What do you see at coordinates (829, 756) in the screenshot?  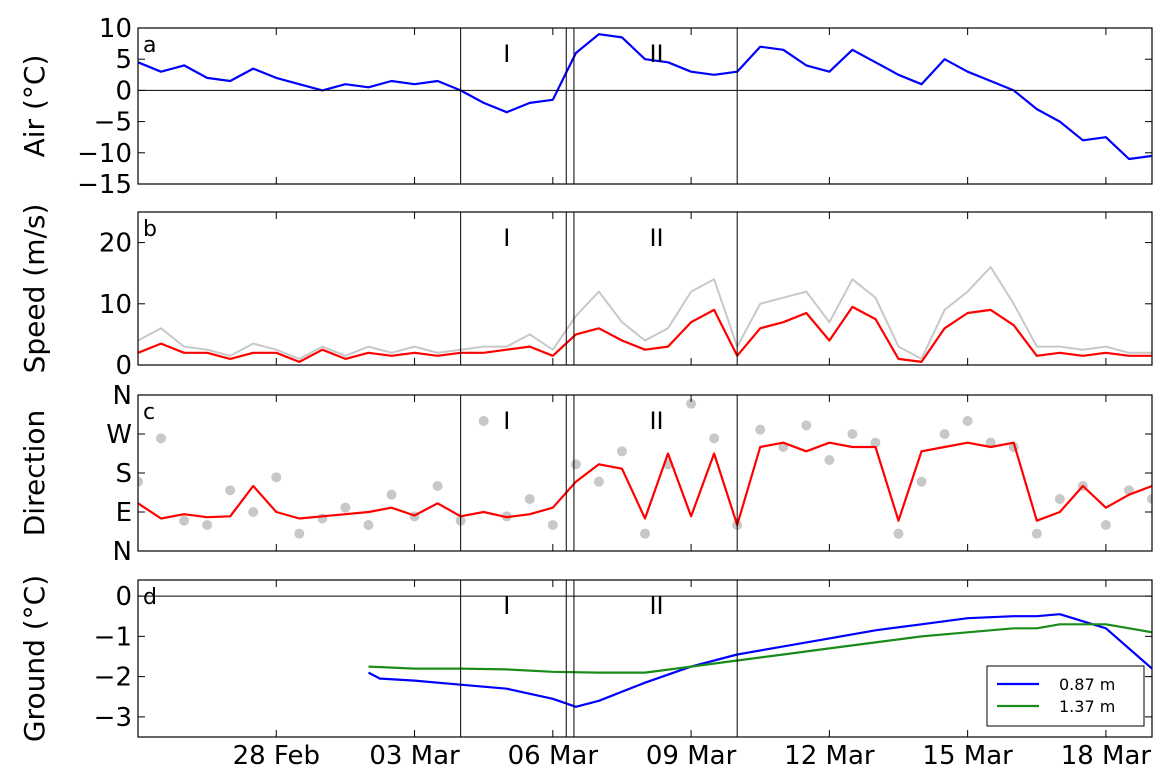 I see `x-tick-label: 12 Mar` at bounding box center [829, 756].